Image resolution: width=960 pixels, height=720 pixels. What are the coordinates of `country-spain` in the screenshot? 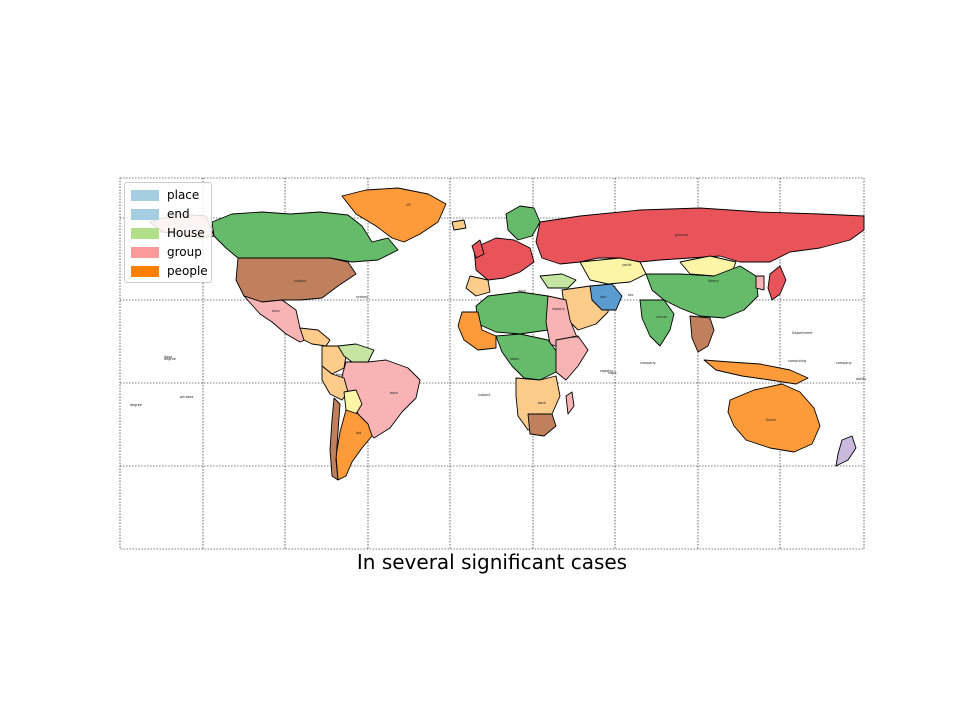 It's located at (478, 286).